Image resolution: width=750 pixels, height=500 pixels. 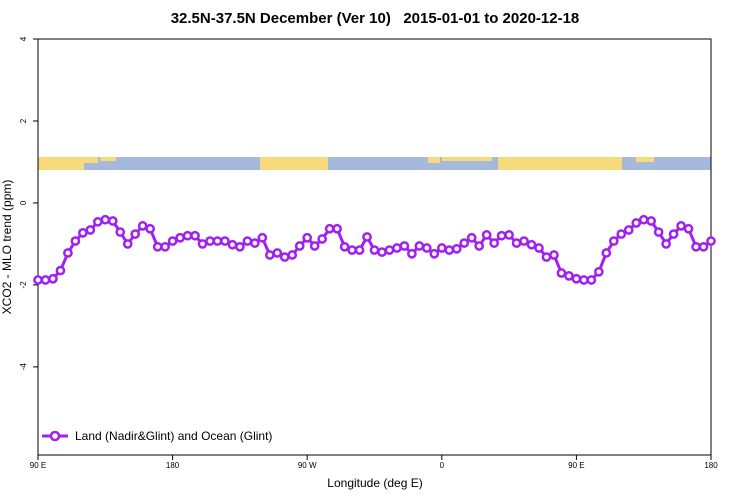 I want to click on y-tick-label: 0, so click(x=23, y=202).